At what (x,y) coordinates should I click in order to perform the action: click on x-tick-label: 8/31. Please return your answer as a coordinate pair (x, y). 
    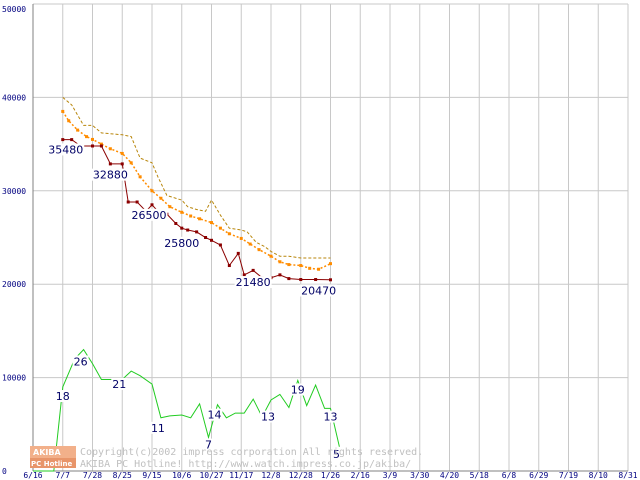
    Looking at the image, I should click on (627, 475).